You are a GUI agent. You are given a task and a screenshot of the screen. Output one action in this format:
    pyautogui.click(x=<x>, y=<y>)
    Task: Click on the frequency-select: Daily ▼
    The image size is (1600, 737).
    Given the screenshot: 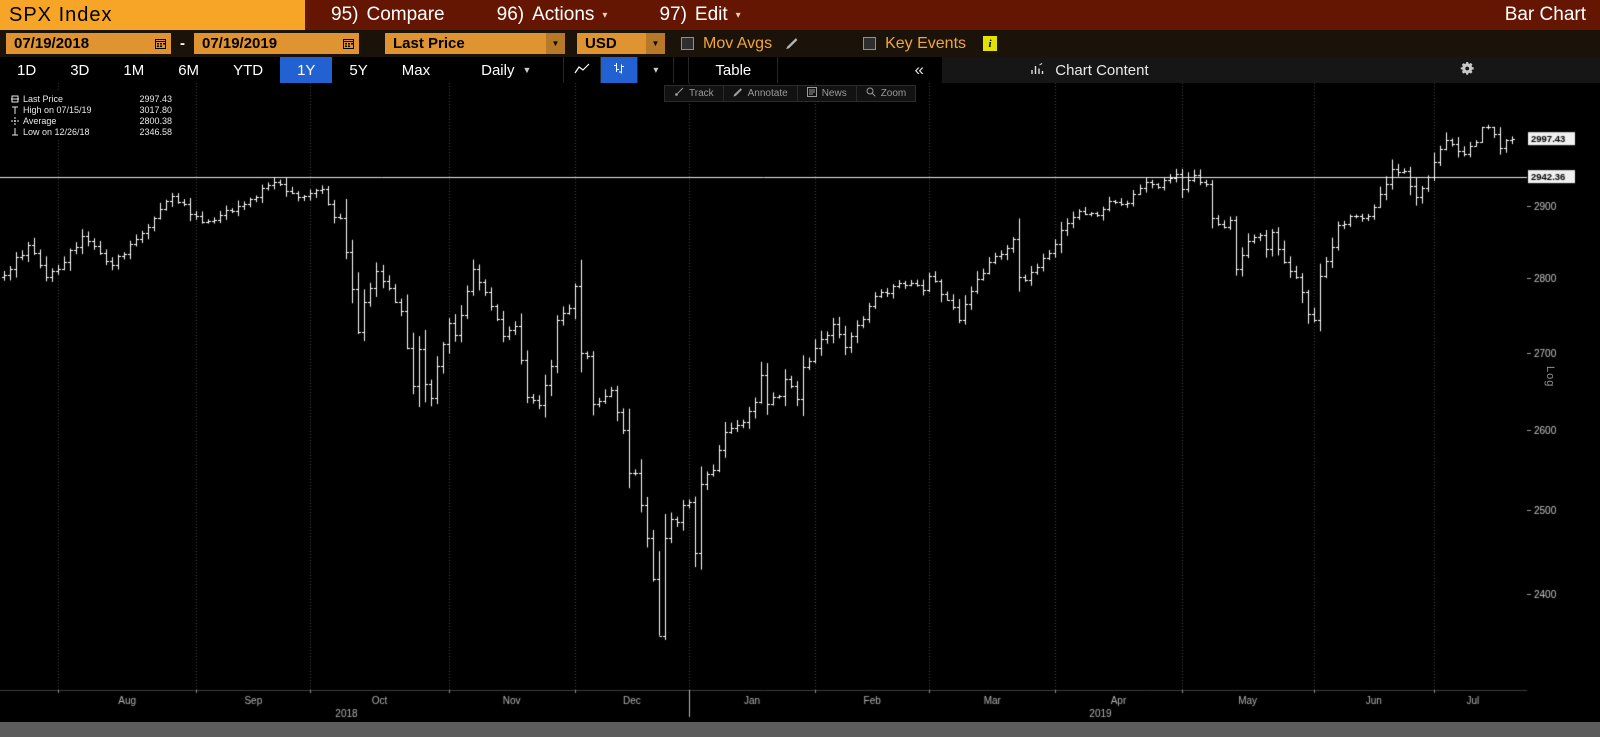 What is the action you would take?
    pyautogui.click(x=506, y=70)
    